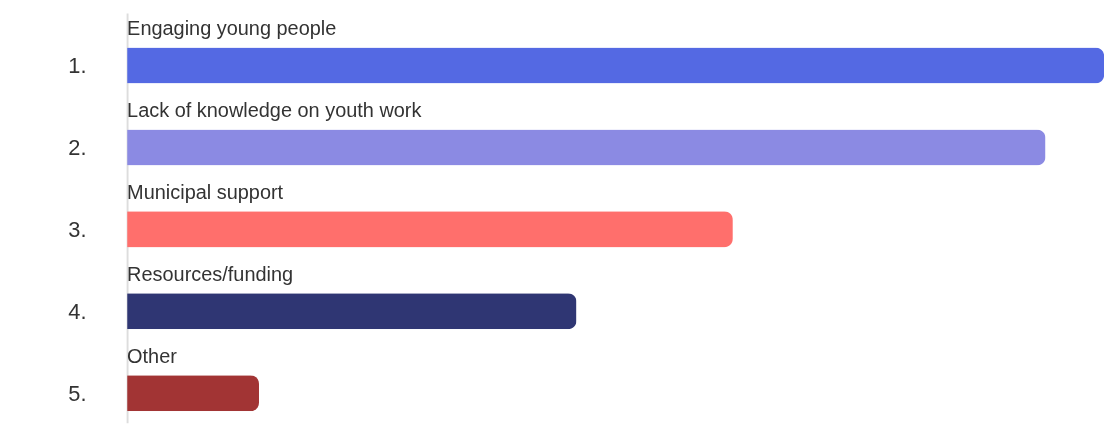  I want to click on y-tick-label: Other, so click(152, 355).